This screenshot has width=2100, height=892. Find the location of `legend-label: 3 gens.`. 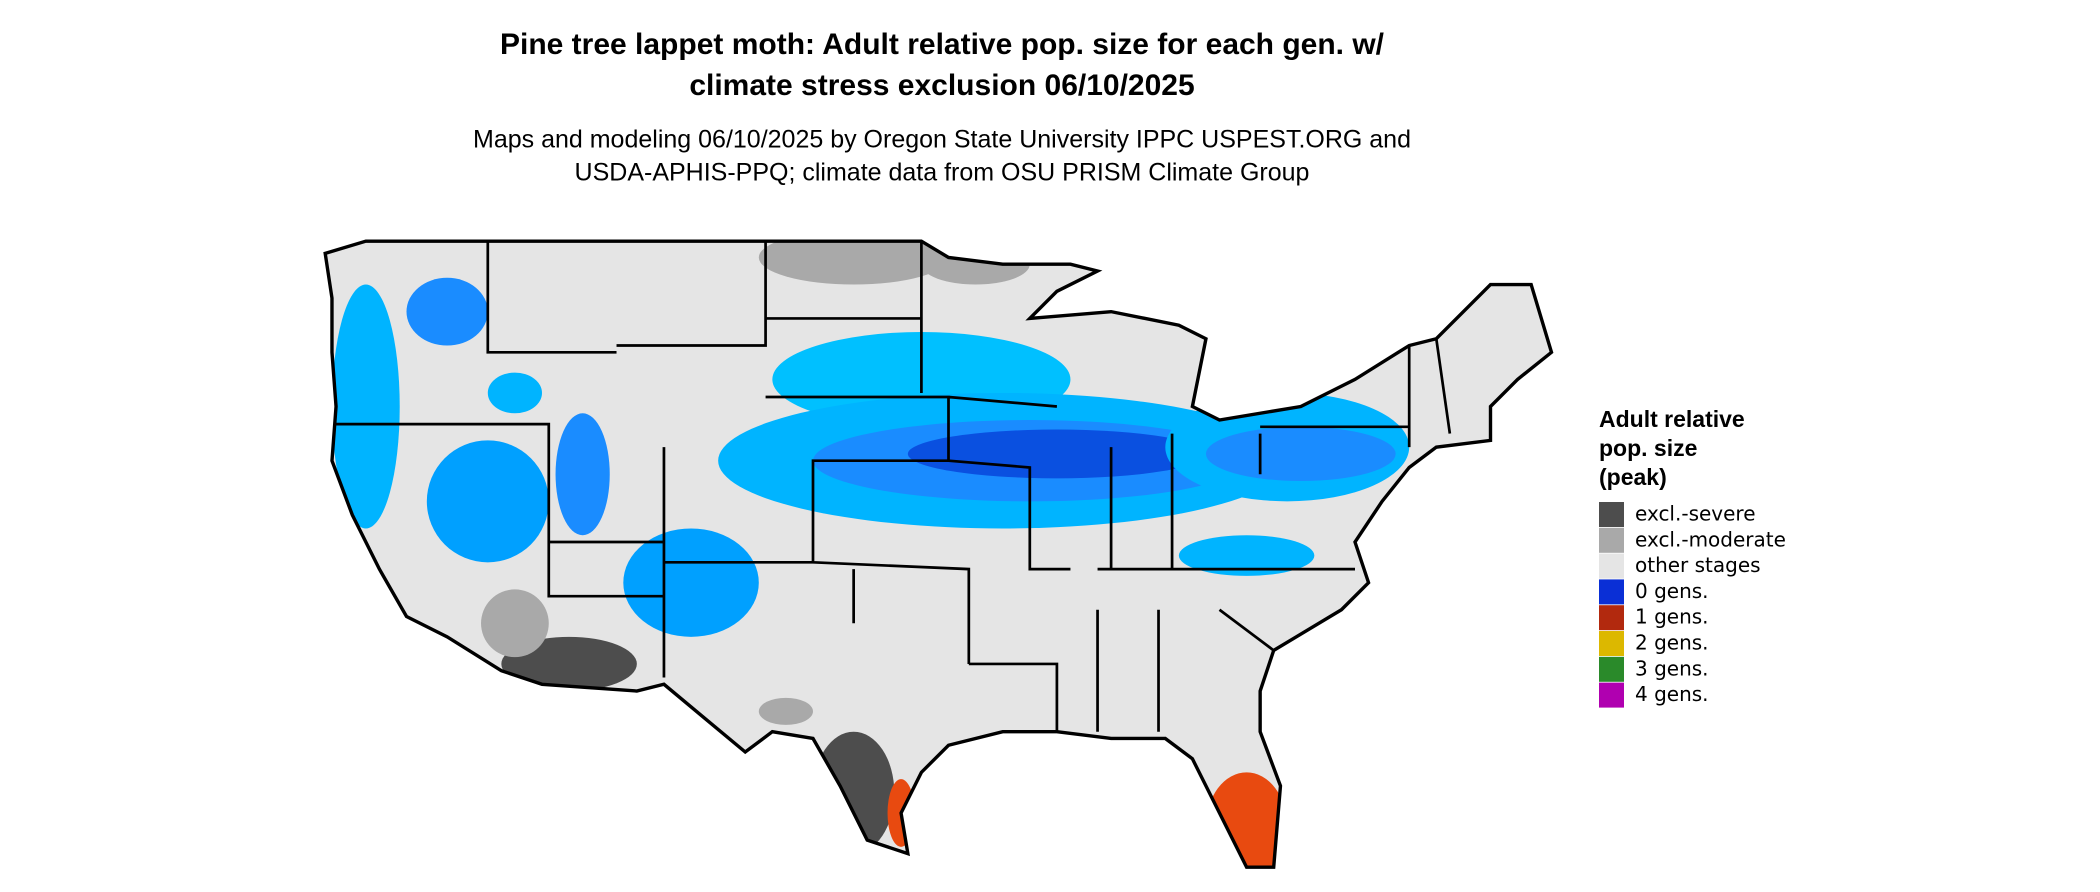

legend-label: 3 gens. is located at coordinates (1672, 668).